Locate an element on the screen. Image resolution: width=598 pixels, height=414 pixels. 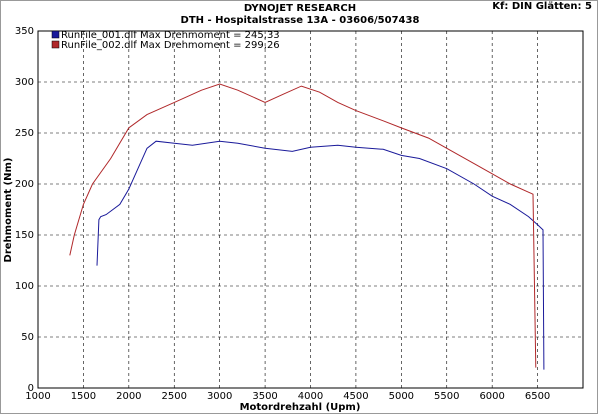
chart-subtitle: DTH - Hospitalstrasse 13A - 03606/507438 is located at coordinates (300, 20).